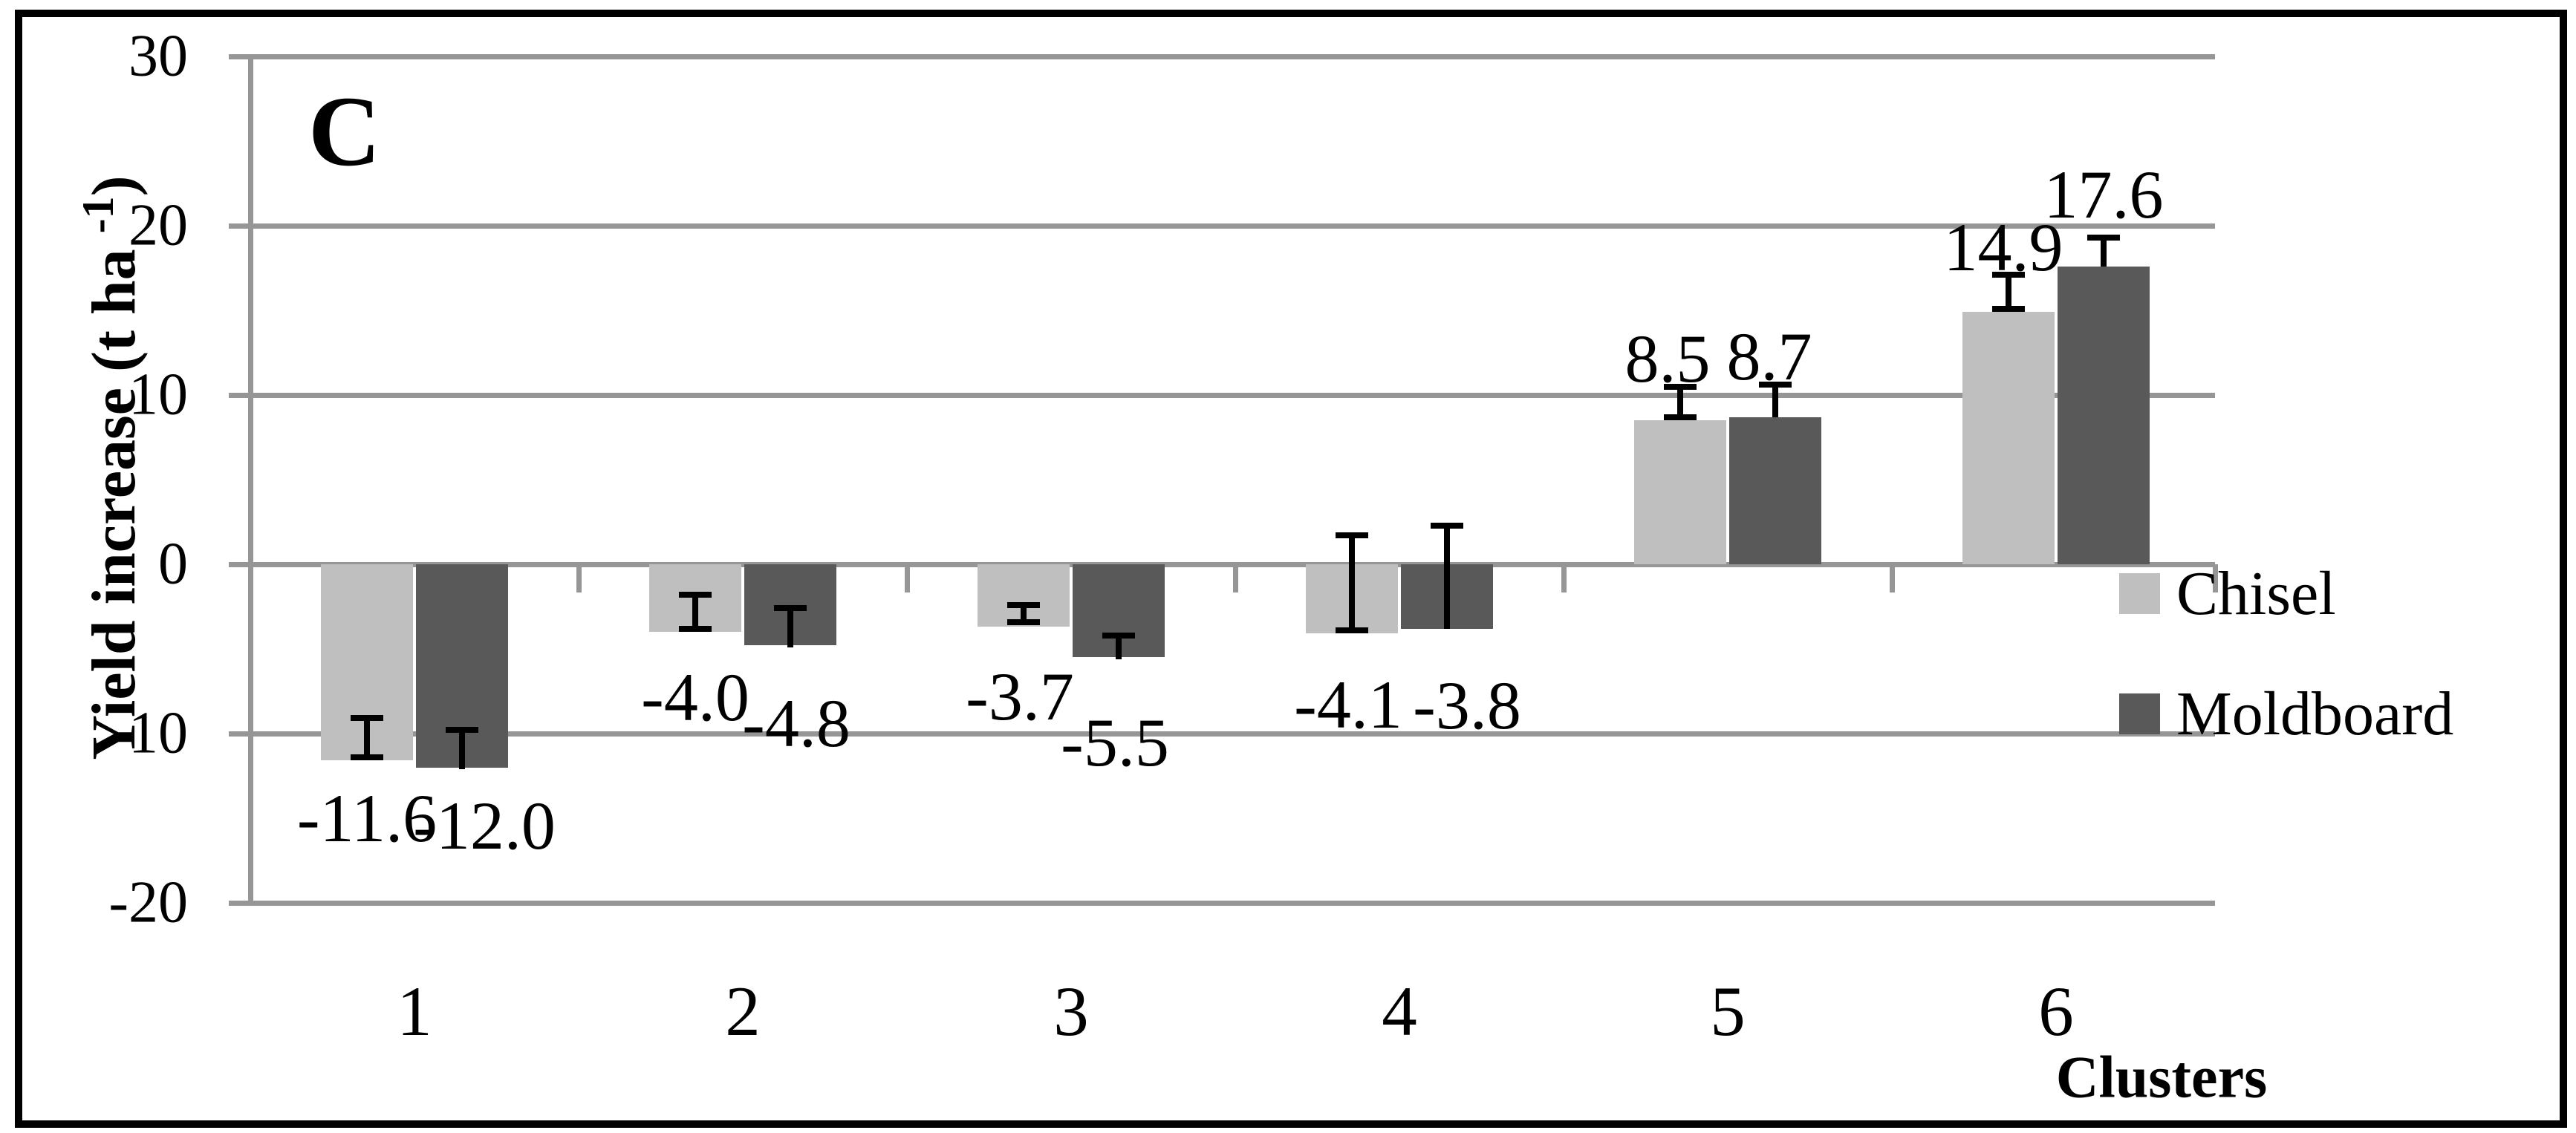  I want to click on value-label-chisel-2: -4.0, so click(695, 697).